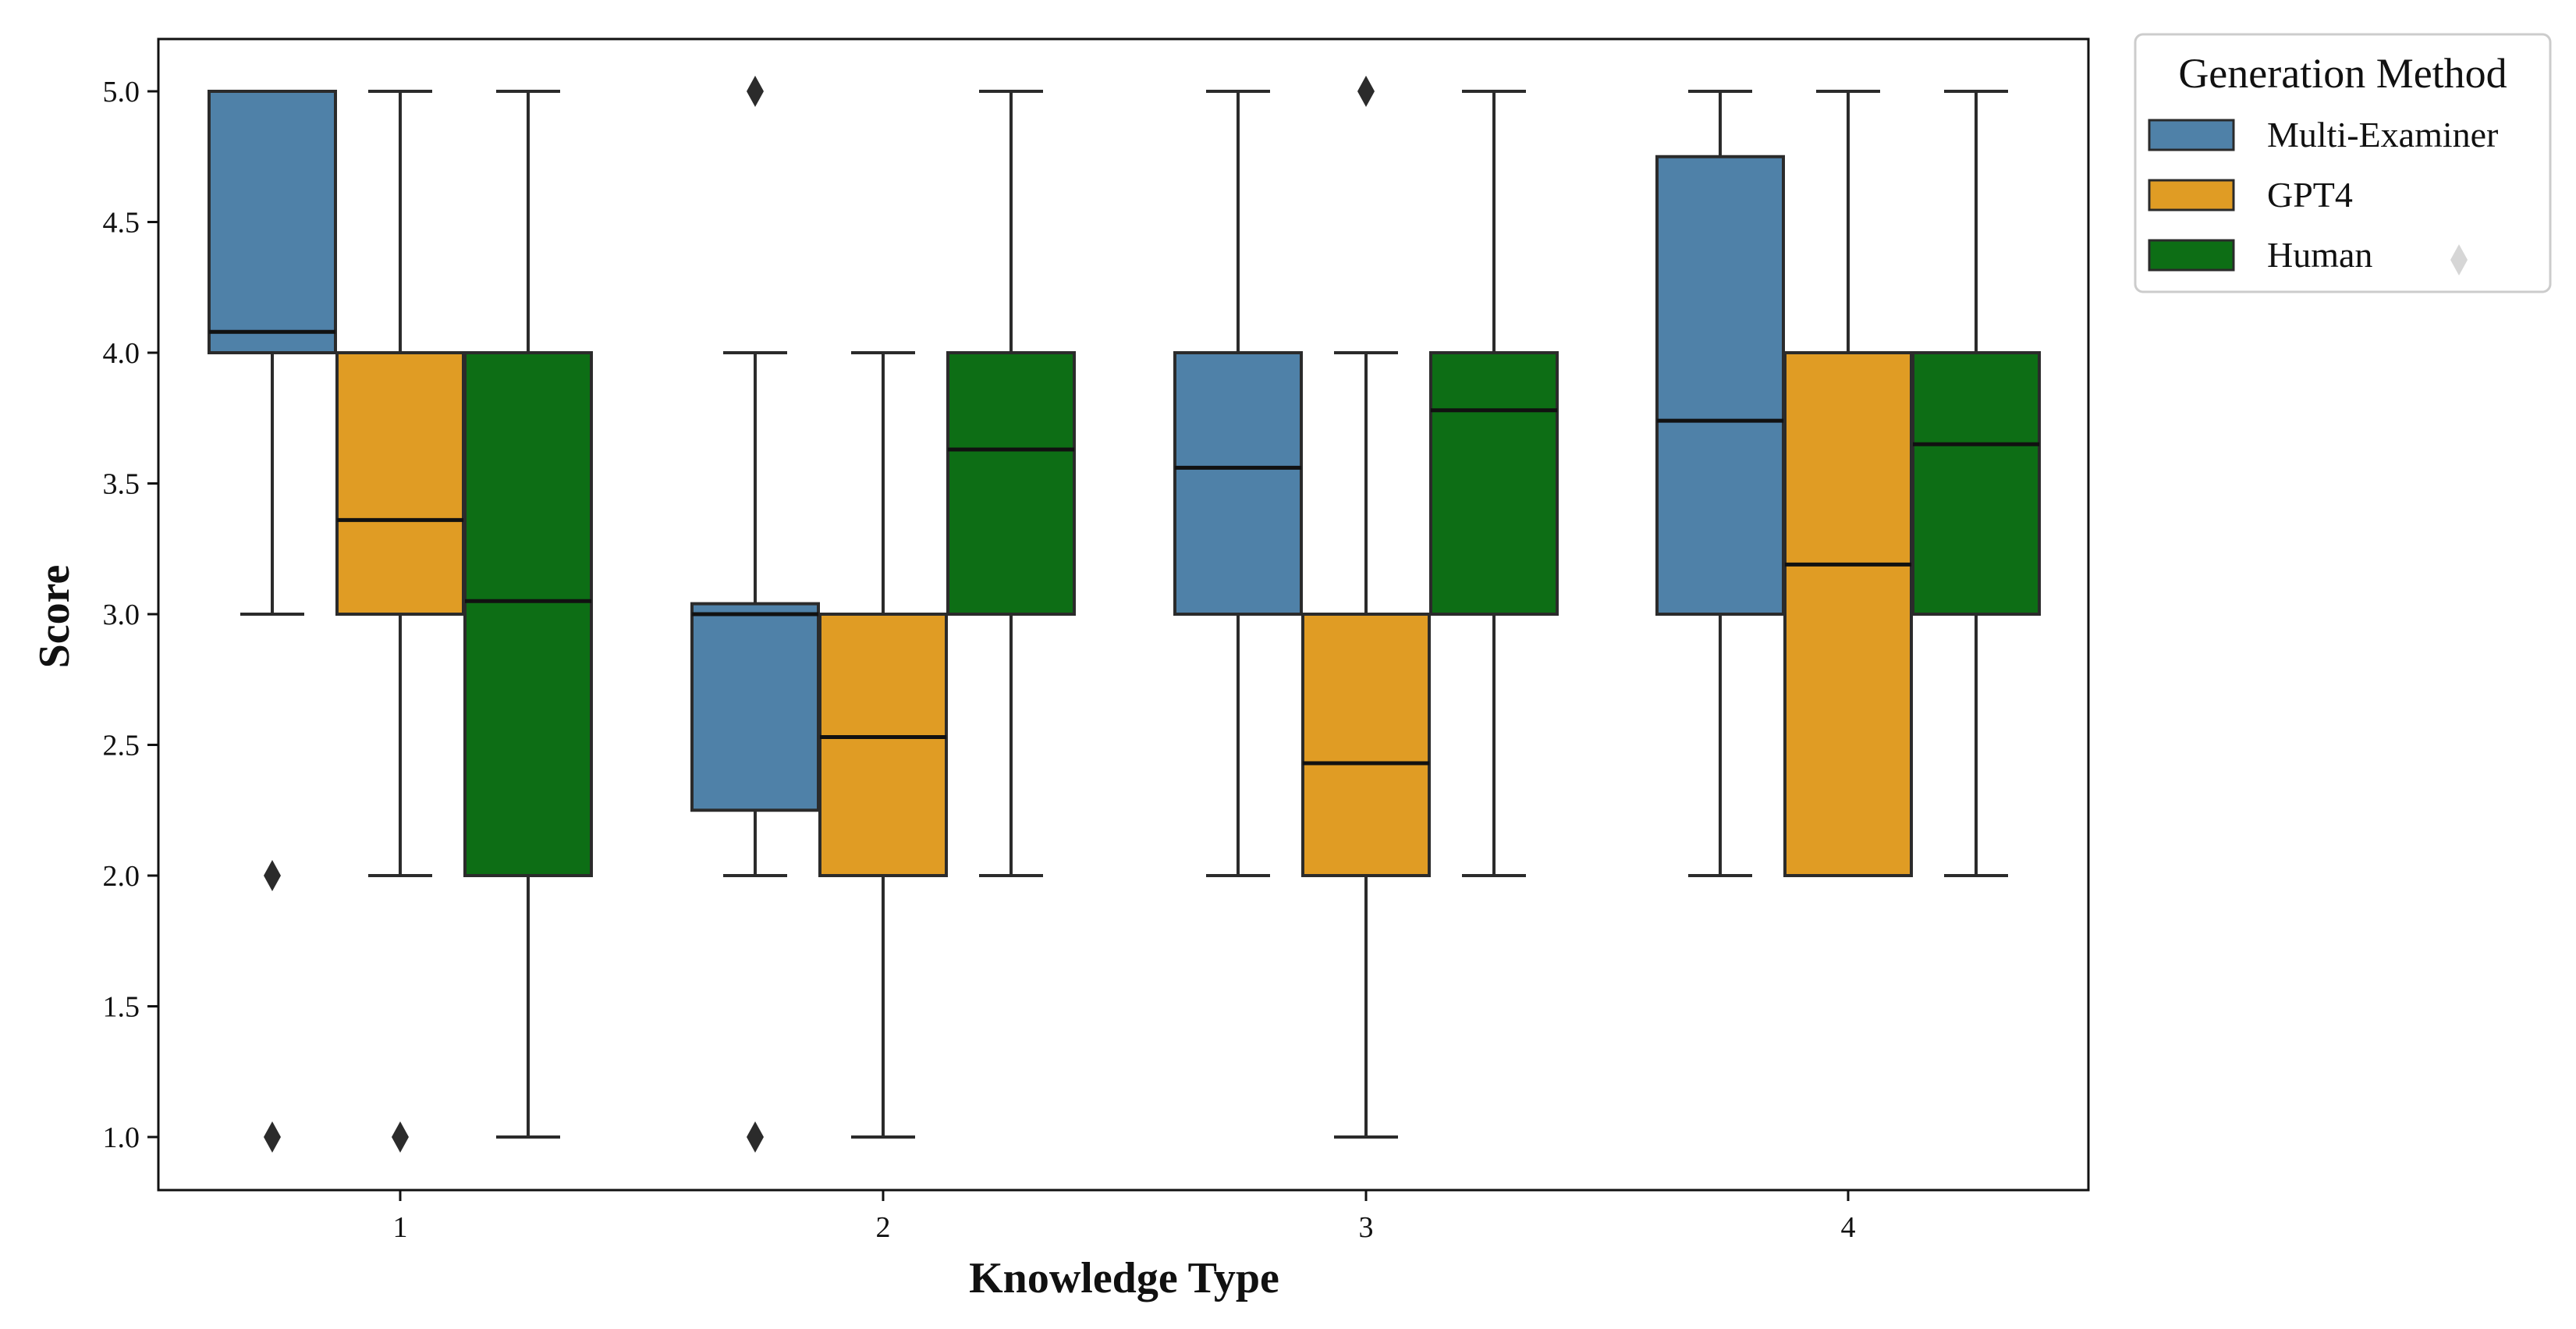 The height and width of the screenshot is (1329, 2576). What do you see at coordinates (400, 1227) in the screenshot?
I see `x-tick-label: 1` at bounding box center [400, 1227].